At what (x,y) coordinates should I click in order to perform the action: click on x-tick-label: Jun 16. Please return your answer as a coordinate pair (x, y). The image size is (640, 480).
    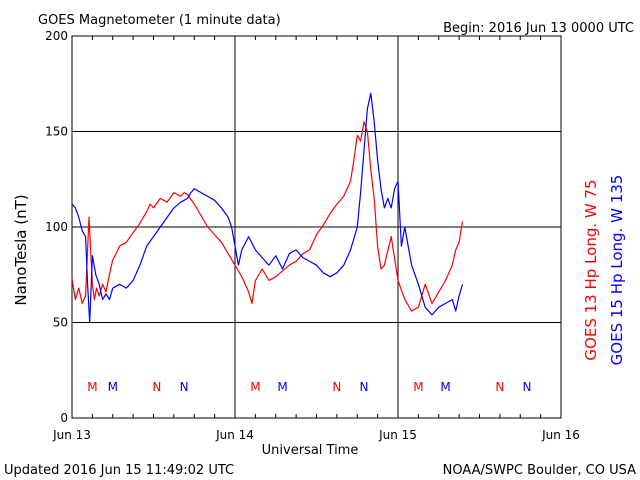
    Looking at the image, I should click on (560, 435).